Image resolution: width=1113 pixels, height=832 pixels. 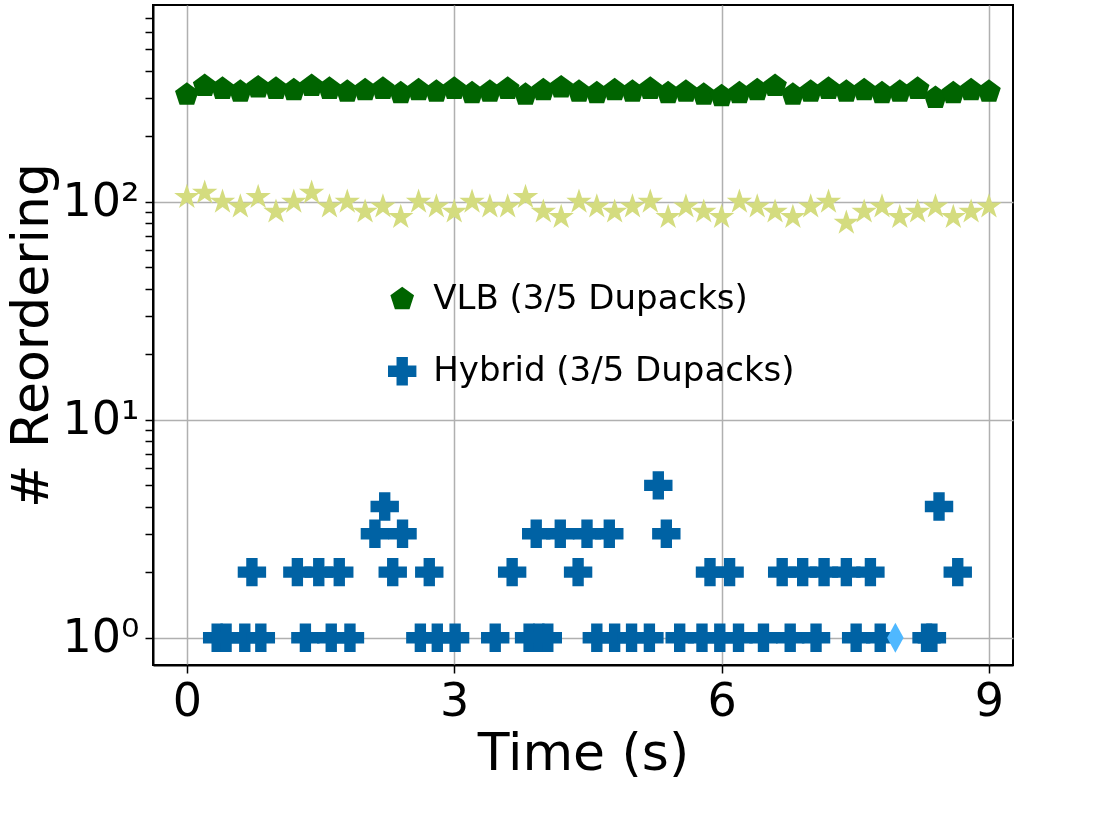 I want to click on x-tick-label: 0, so click(x=187, y=699).